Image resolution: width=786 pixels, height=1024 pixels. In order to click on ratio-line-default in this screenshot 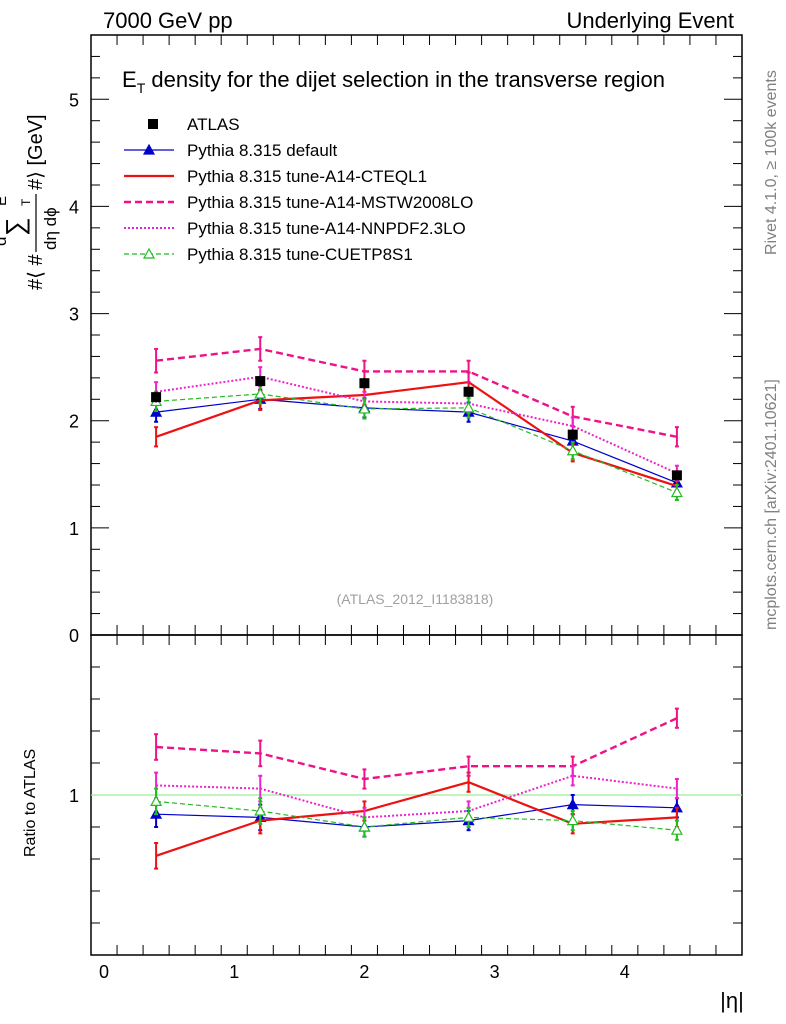, I will do `click(416, 815)`.